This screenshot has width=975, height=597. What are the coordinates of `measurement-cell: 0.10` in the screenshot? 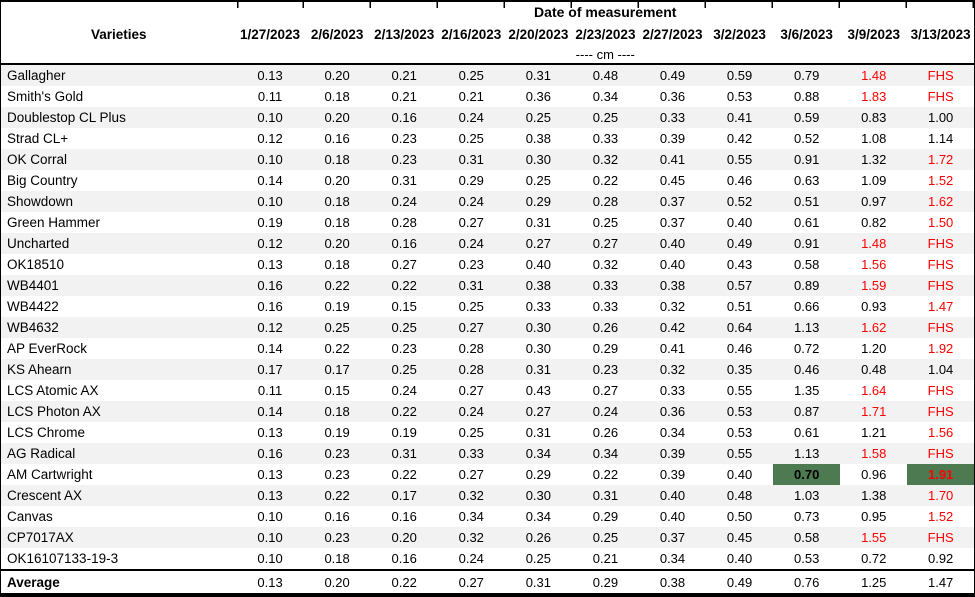 It's located at (270, 159).